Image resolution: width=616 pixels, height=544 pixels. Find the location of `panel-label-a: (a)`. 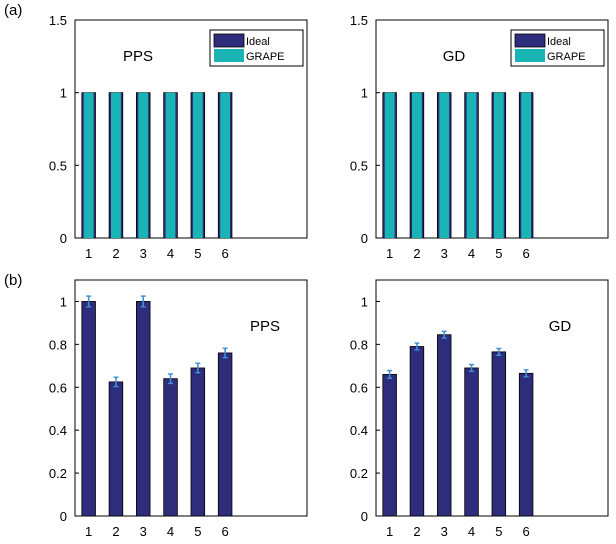

panel-label-a: (a) is located at coordinates (13, 10).